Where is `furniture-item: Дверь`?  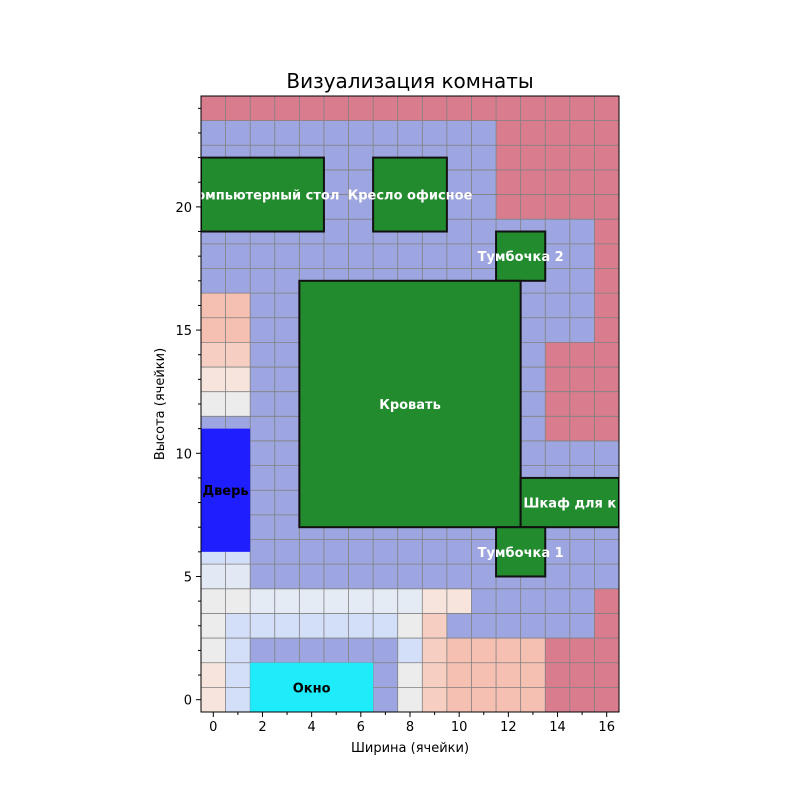
furniture-item: Дверь is located at coordinates (226, 490).